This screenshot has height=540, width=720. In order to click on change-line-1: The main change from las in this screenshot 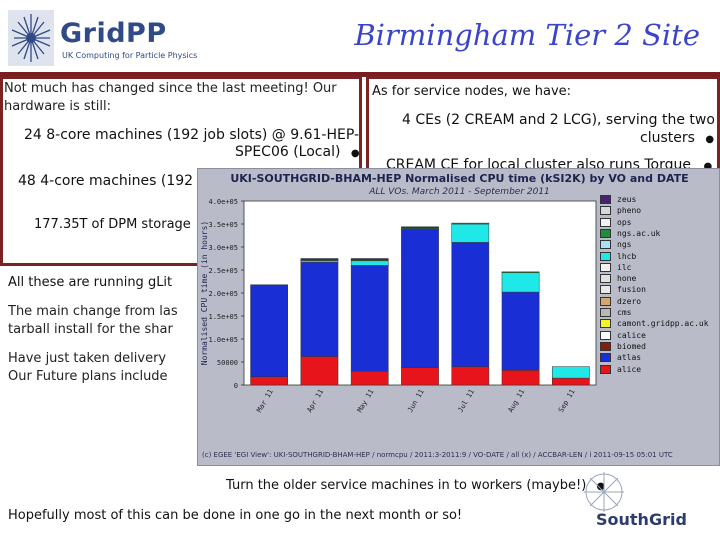, I will do `click(93, 311)`.